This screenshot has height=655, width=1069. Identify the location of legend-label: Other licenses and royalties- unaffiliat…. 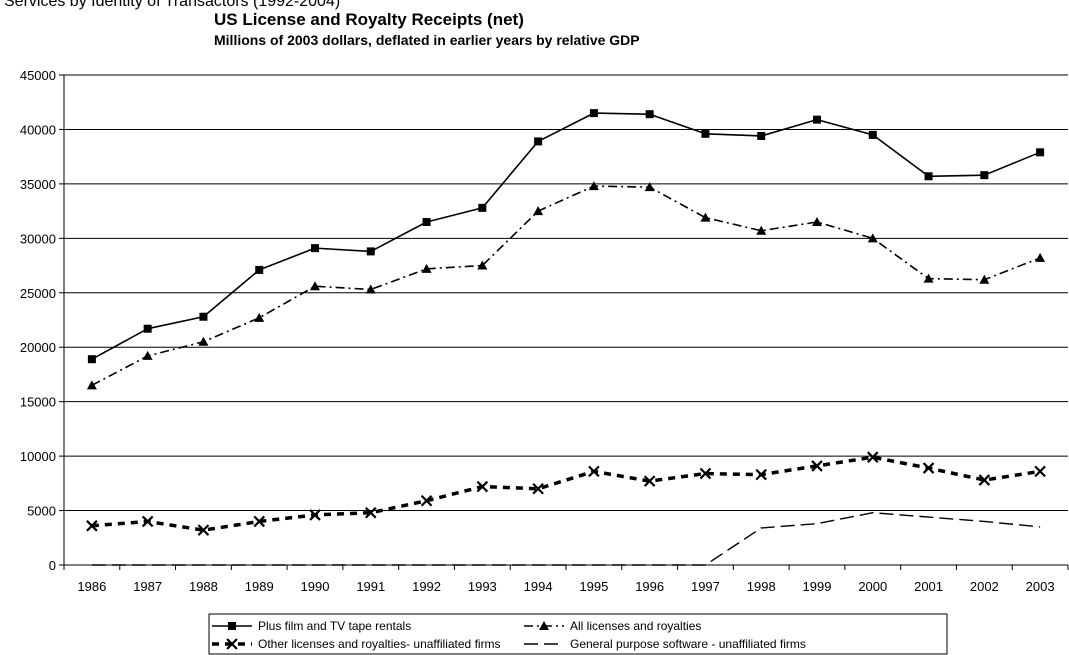
(379, 644).